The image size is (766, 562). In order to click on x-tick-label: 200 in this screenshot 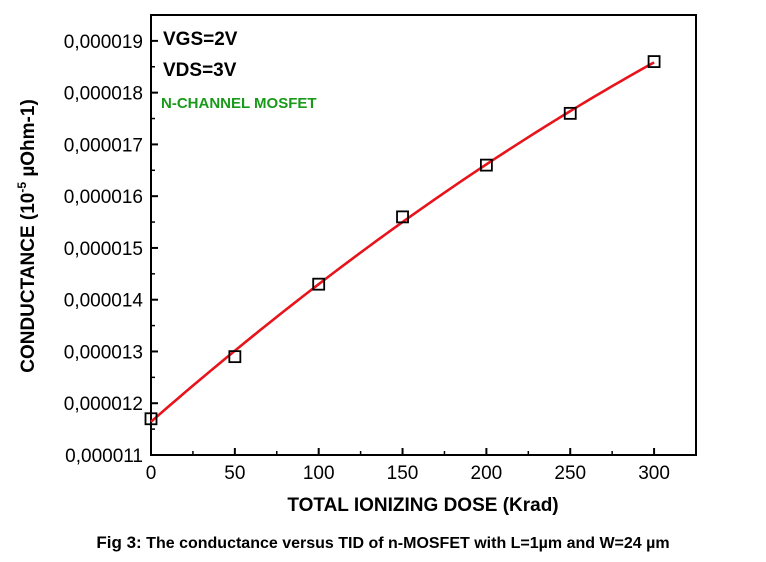, I will do `click(487, 473)`.